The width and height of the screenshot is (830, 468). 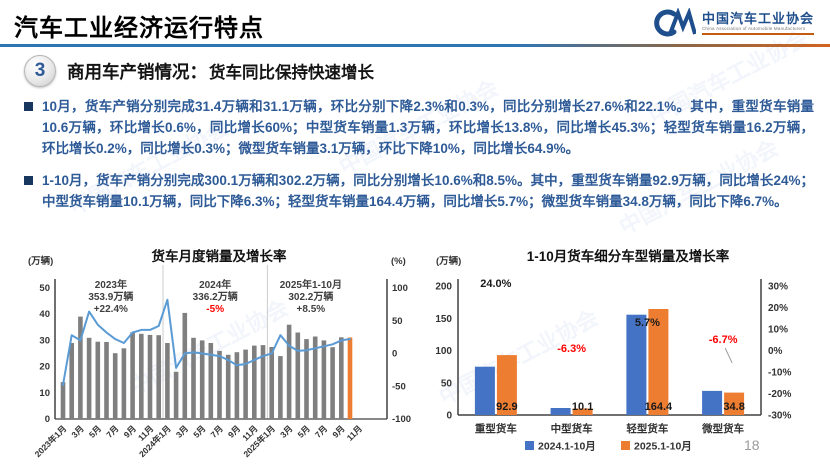 What do you see at coordinates (625, 445) in the screenshot?
I see `legend-swatch` at bounding box center [625, 445].